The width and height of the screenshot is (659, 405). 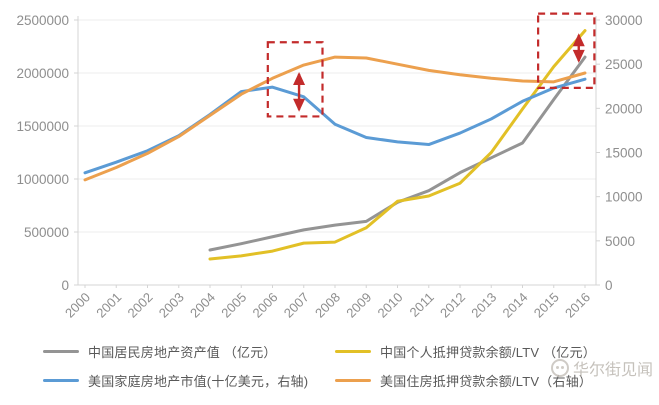 I want to click on y-left-tick-label: 0, so click(x=65, y=285).